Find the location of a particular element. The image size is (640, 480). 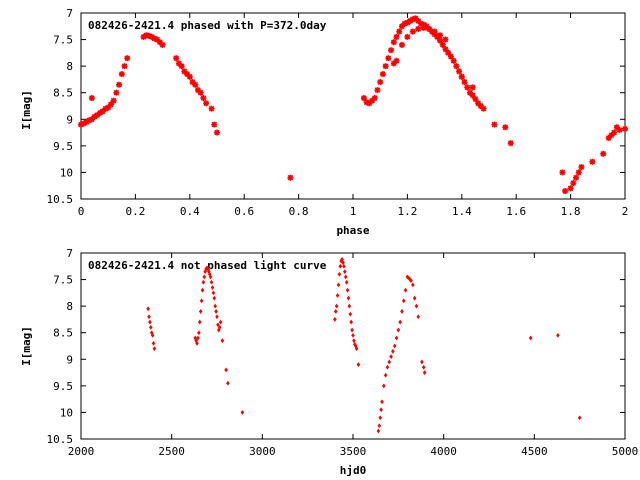

phased-xtick-label: 1.4 is located at coordinates (462, 211).